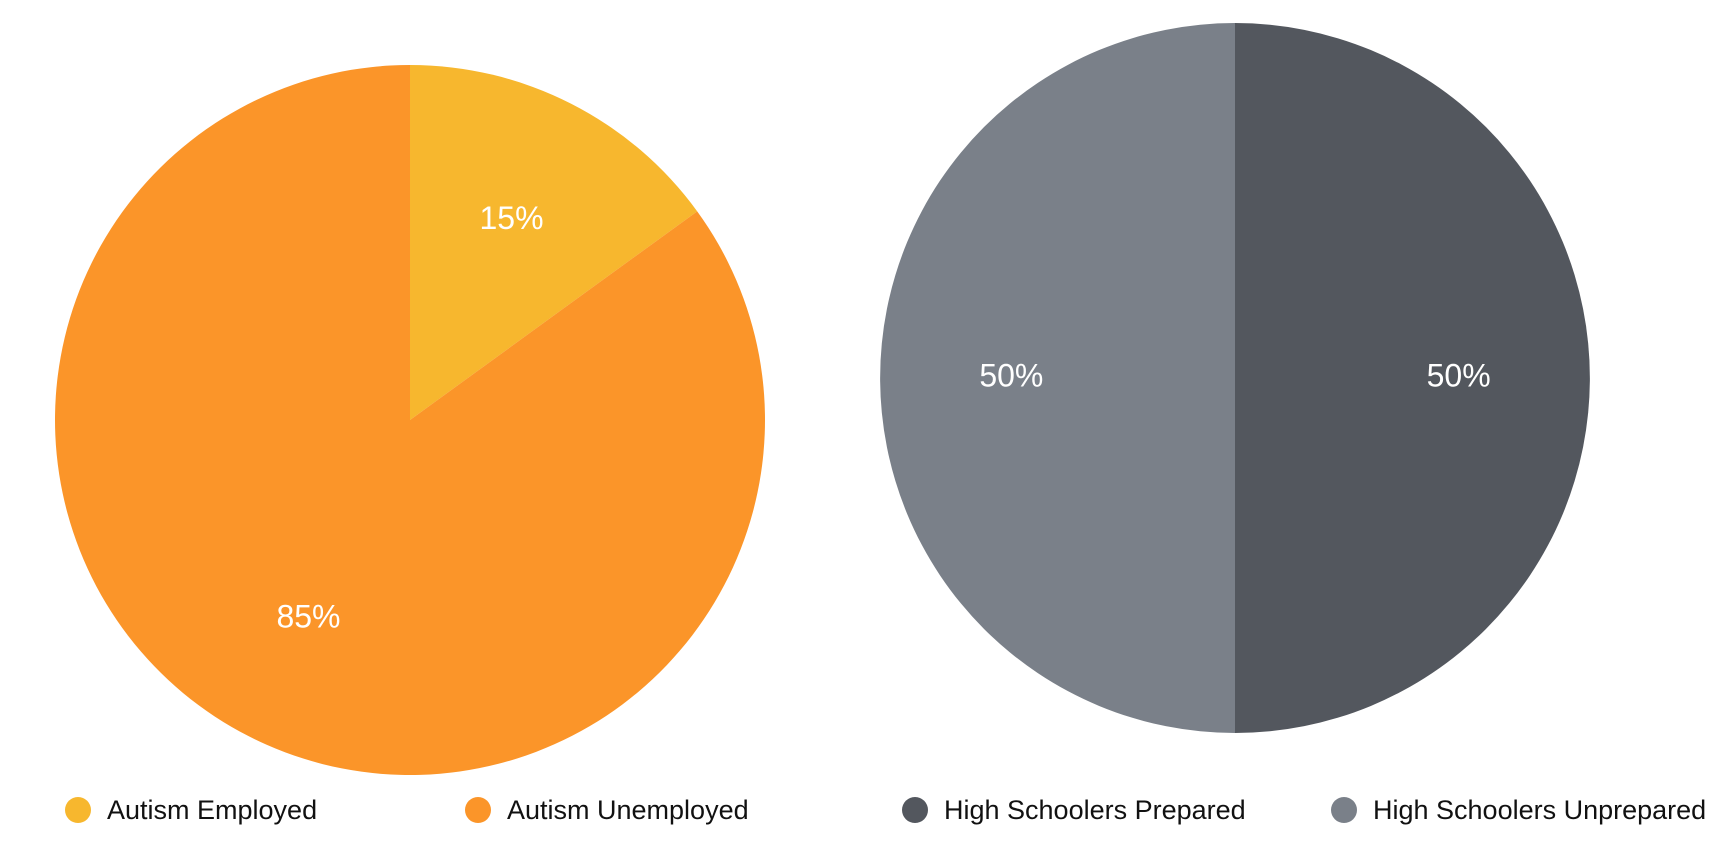 This screenshot has width=1726, height=844. Describe the element at coordinates (512, 218) in the screenshot. I see `slice-label-autism-employed: 15%` at that location.